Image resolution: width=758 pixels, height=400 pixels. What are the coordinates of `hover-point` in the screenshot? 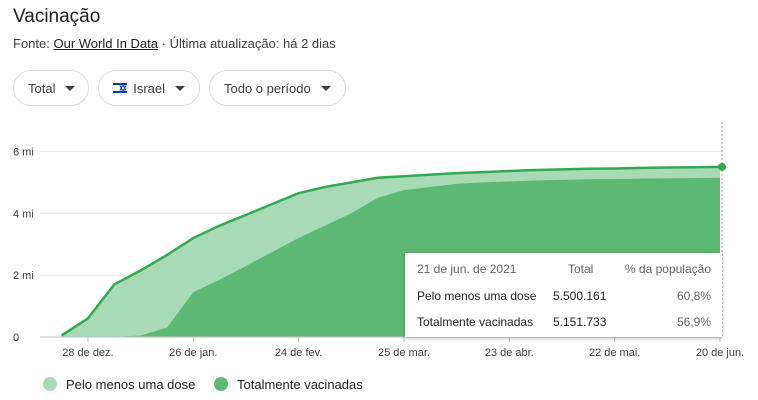 It's located at (722, 166).